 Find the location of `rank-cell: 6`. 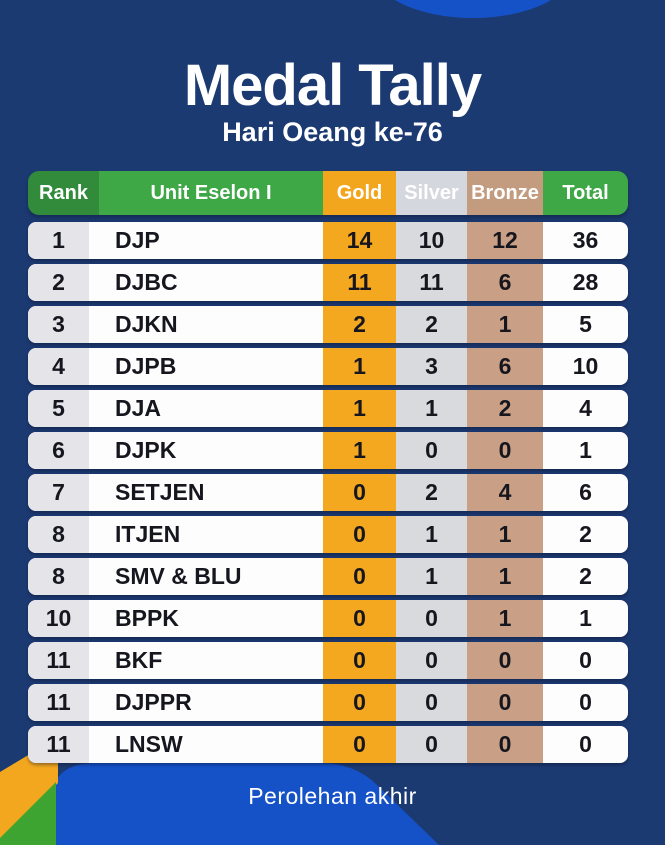

rank-cell: 6 is located at coordinates (58, 450).